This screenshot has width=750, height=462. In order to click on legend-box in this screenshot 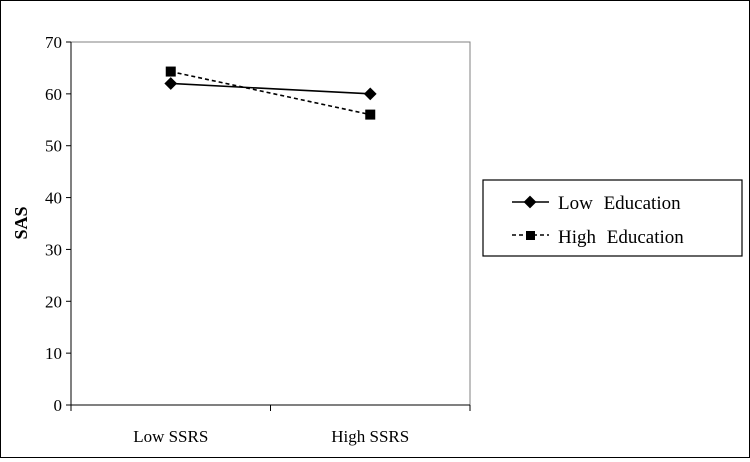, I will do `click(612, 218)`.